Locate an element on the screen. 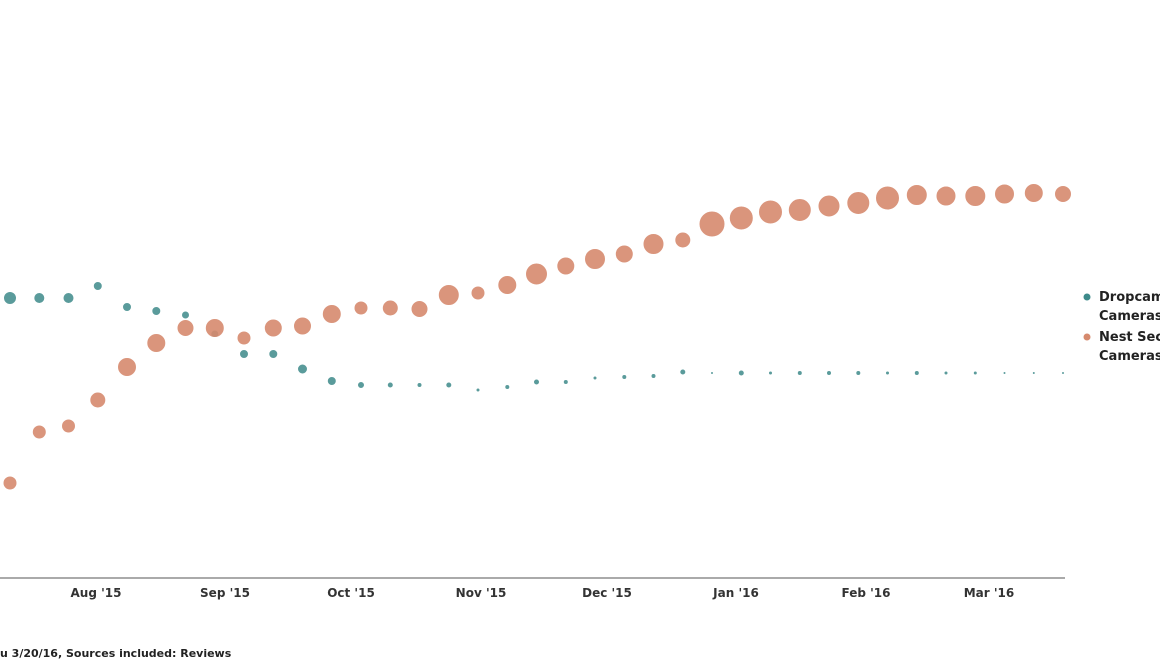  x-tick-label-4: Dec '15 is located at coordinates (607, 593).